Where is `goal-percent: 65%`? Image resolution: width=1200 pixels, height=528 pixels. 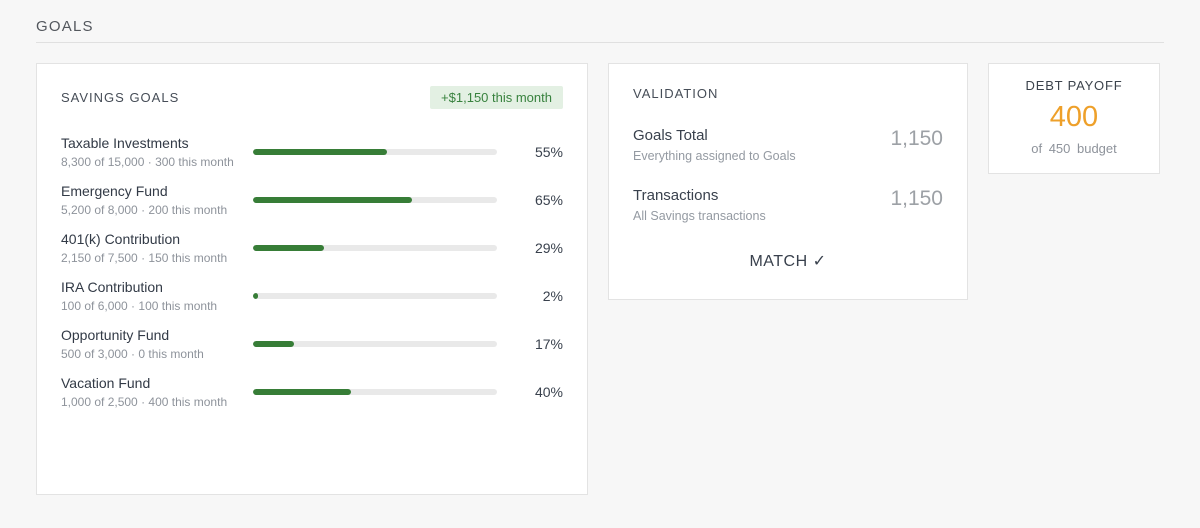 goal-percent: 65% is located at coordinates (548, 200).